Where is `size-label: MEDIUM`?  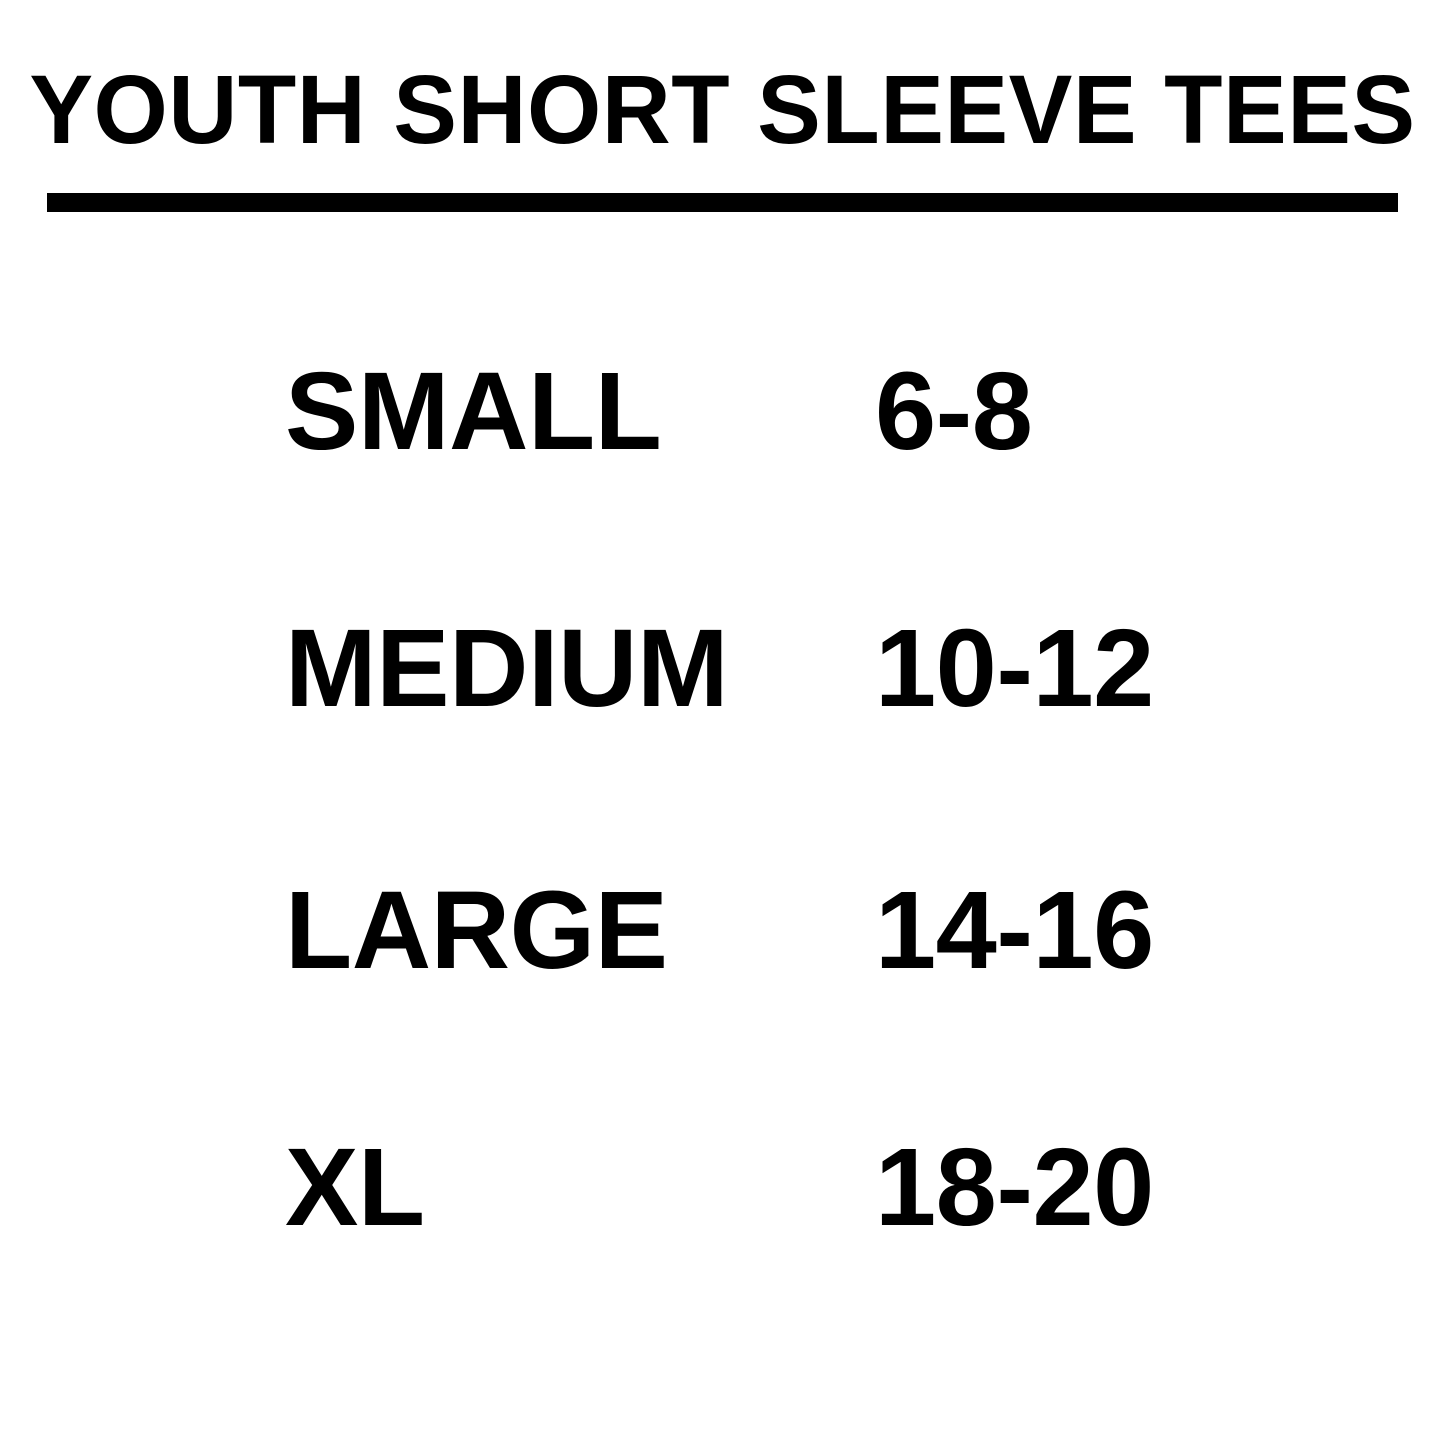 size-label: MEDIUM is located at coordinates (507, 668).